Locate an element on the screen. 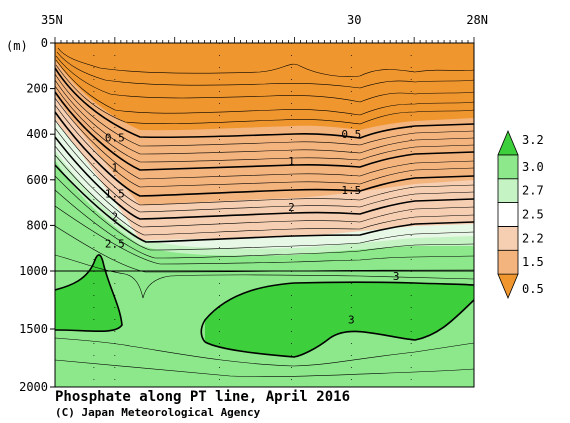 This screenshot has height=423, width=570. colorbar-label: 2.7 is located at coordinates (533, 191).